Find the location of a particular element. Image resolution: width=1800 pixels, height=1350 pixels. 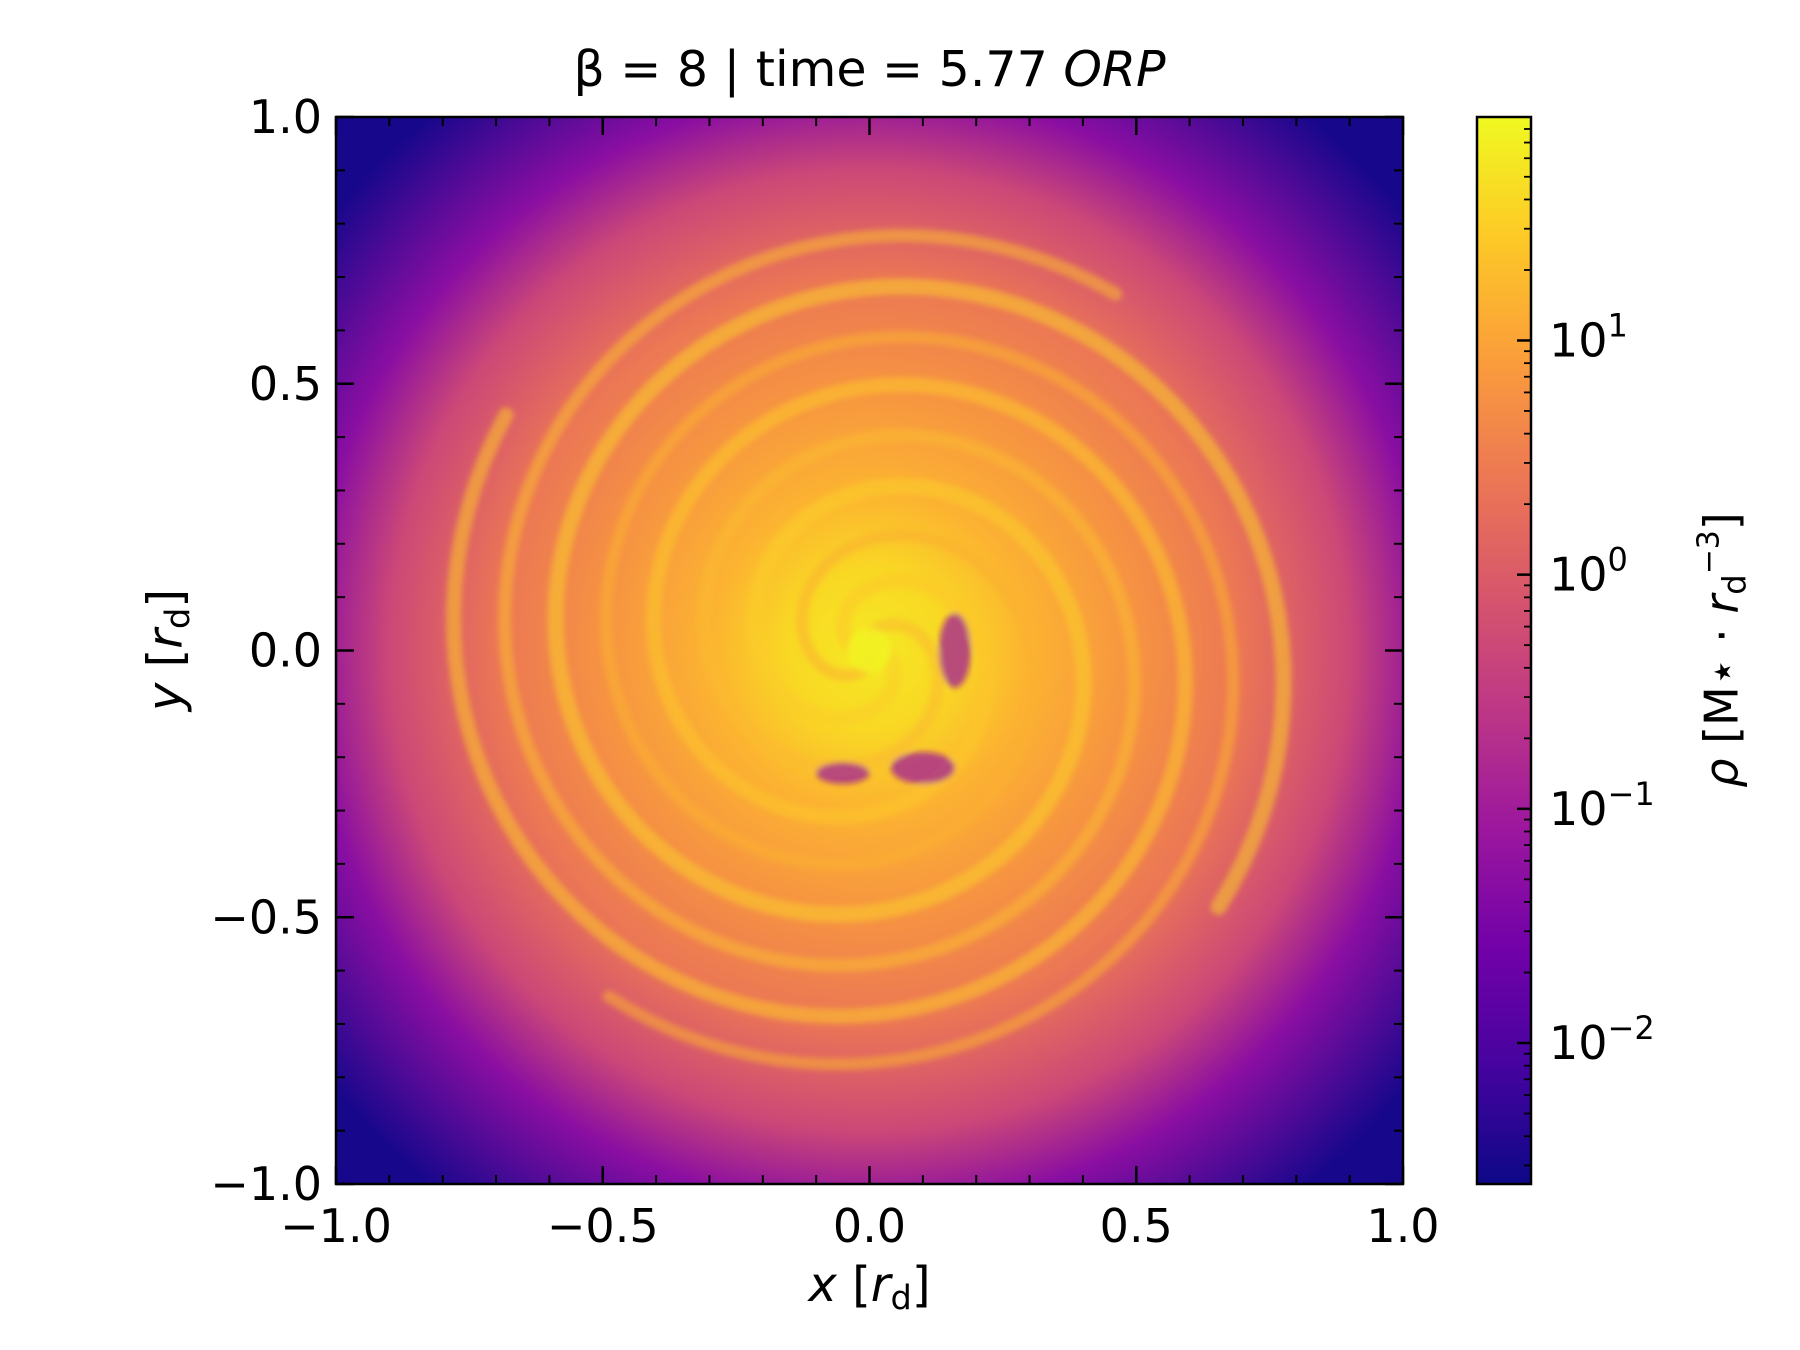

colorbar-tick-label: 10⁻² is located at coordinates (1602, 1039).